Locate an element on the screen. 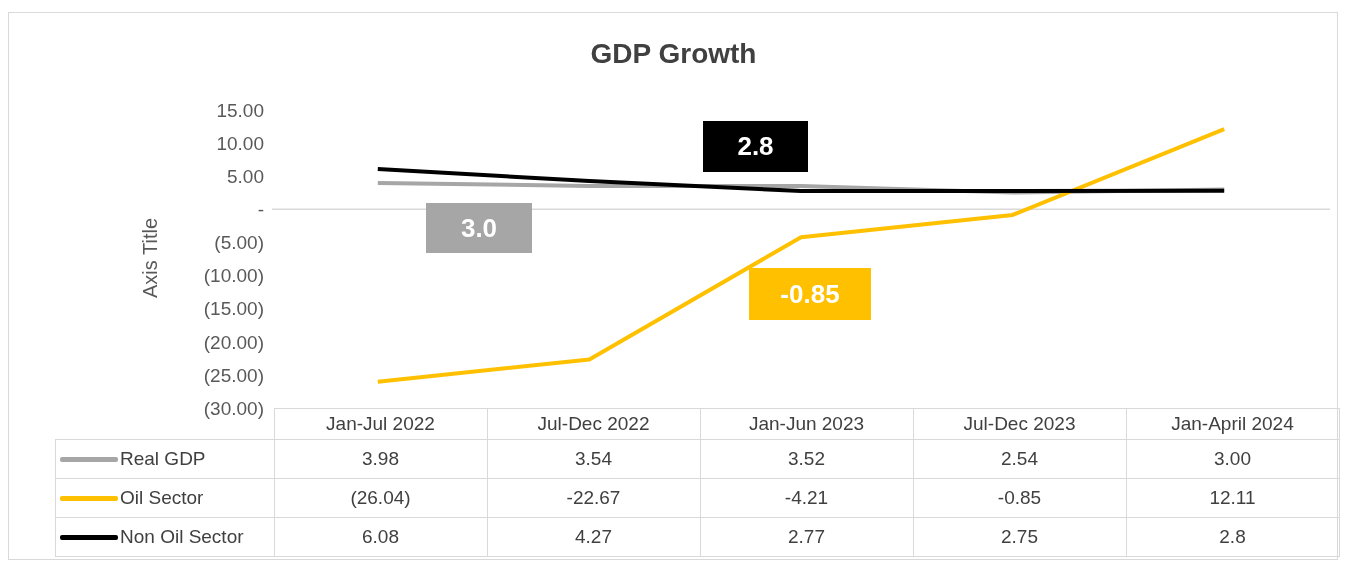 The image size is (1347, 565). data-label: 3.54 is located at coordinates (593, 459).